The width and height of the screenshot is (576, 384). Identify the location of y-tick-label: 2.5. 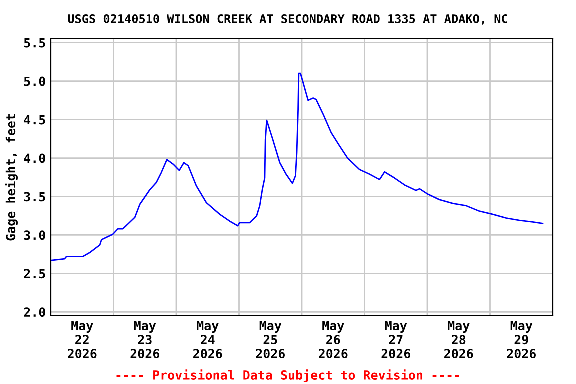
(35, 274).